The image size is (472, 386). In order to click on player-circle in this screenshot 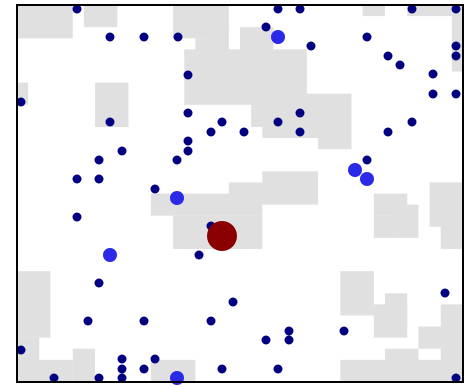, I will do `click(222, 236)`.